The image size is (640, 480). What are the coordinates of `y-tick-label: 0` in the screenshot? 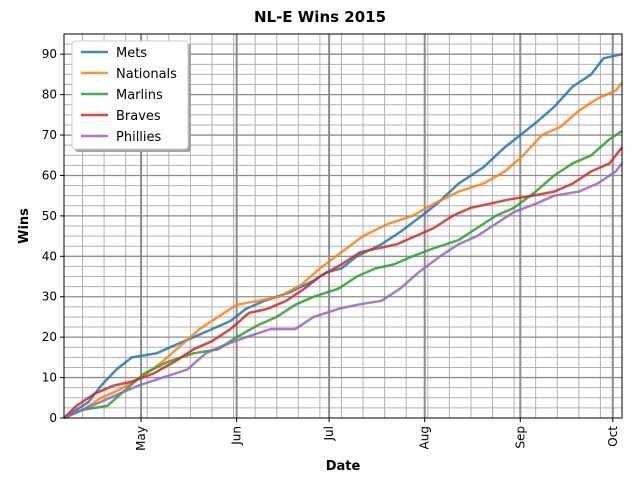 It's located at (53, 418).